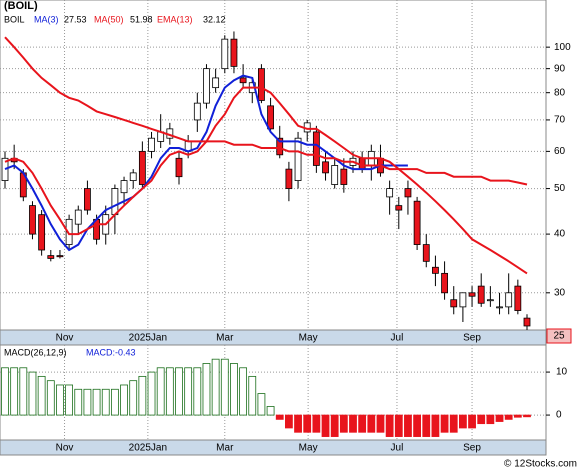 The height and width of the screenshot is (471, 580). What do you see at coordinates (560, 234) in the screenshot?
I see `y-tick-label: 40` at bounding box center [560, 234].